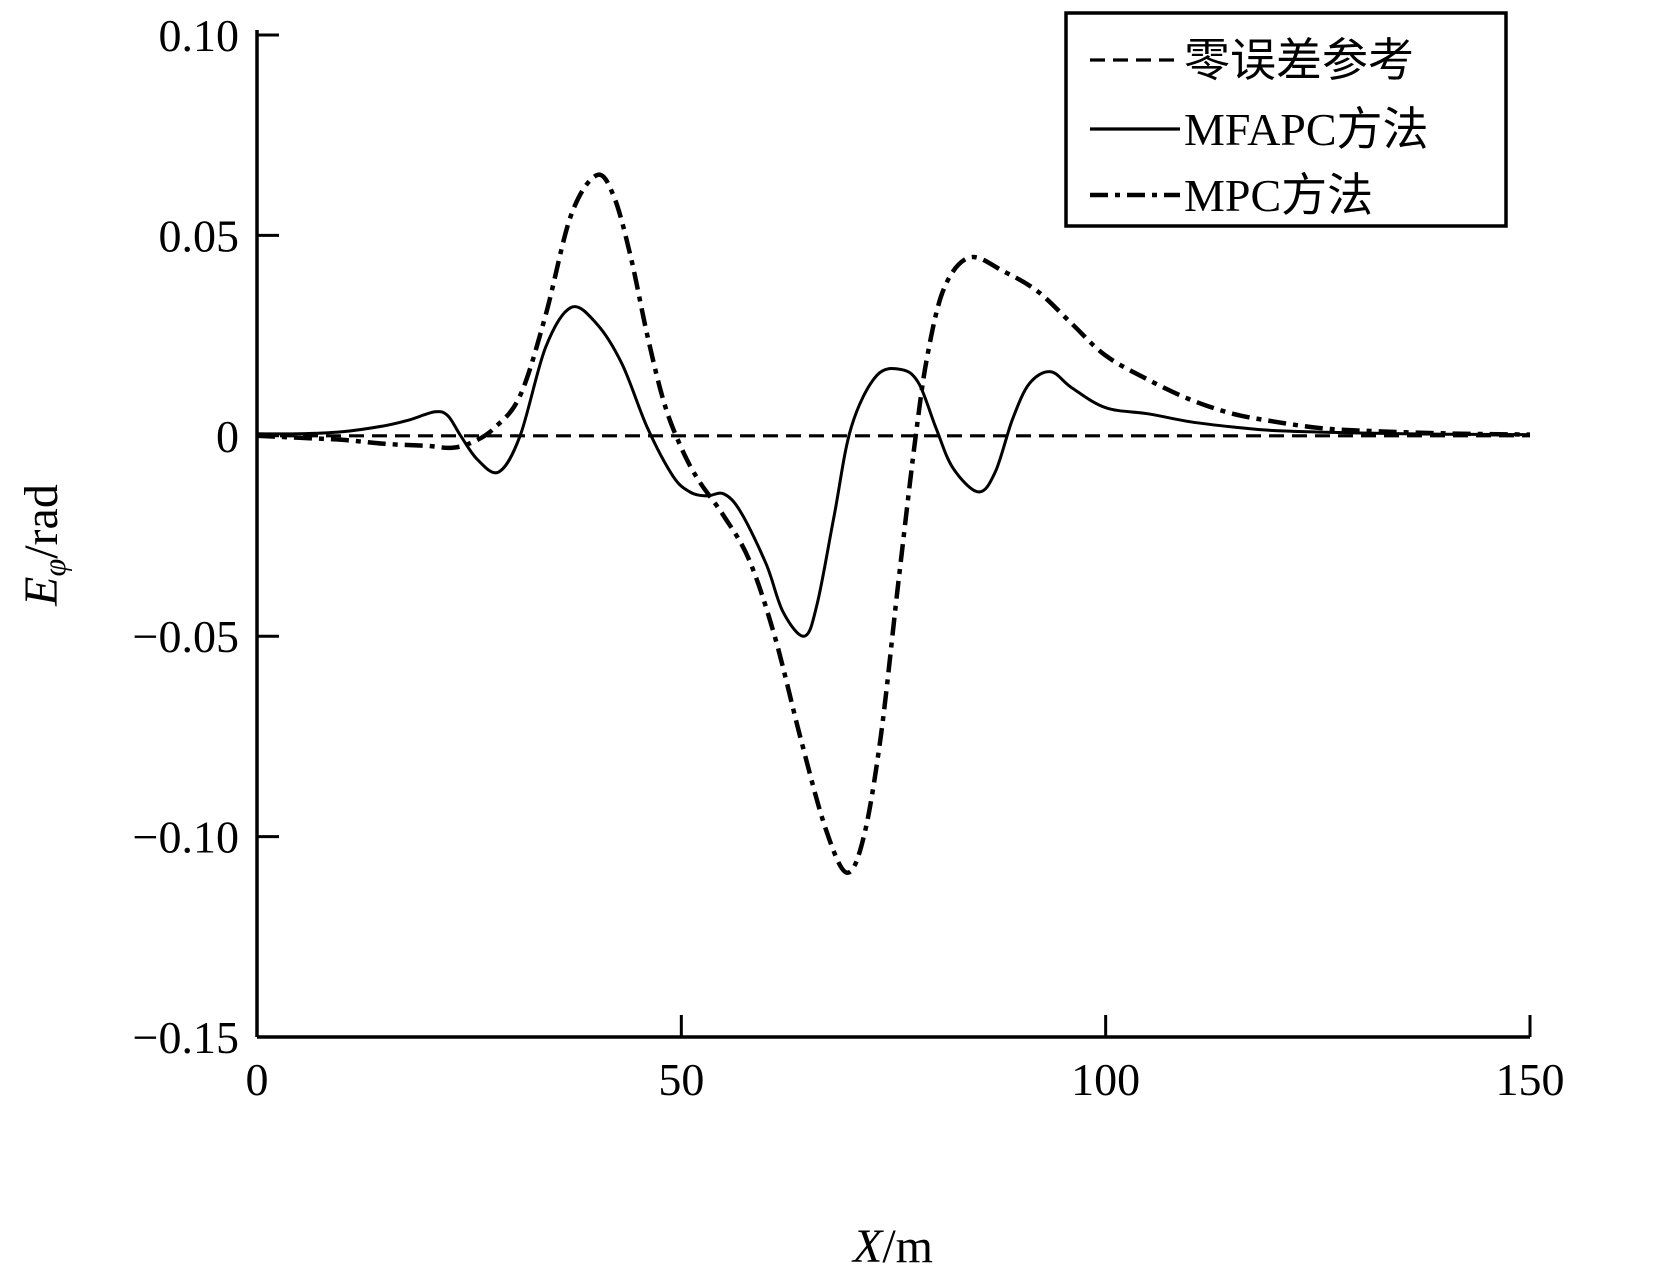  I want to click on y-ticks: 0.10 0.05 0 −0.05 −0.10 −0.15, so click(206, 536).